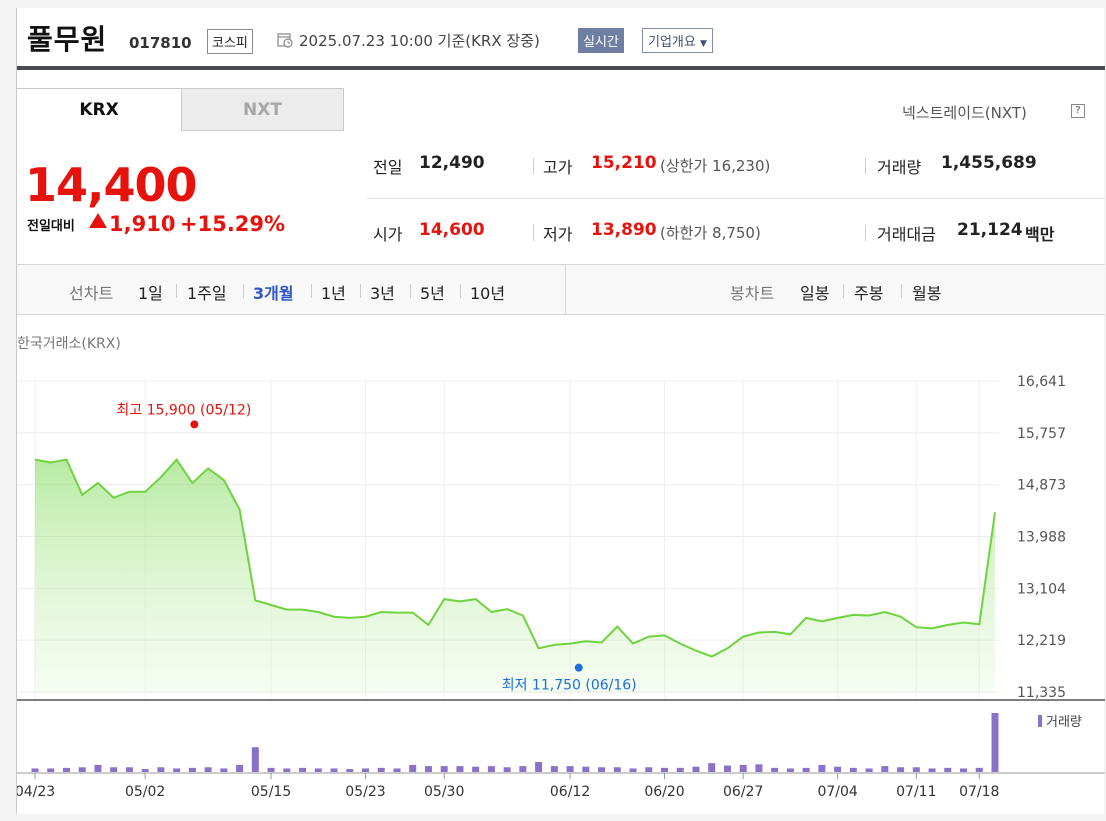 The width and height of the screenshot is (1106, 821). I want to click on x-tick-label: 05/30, so click(444, 792).